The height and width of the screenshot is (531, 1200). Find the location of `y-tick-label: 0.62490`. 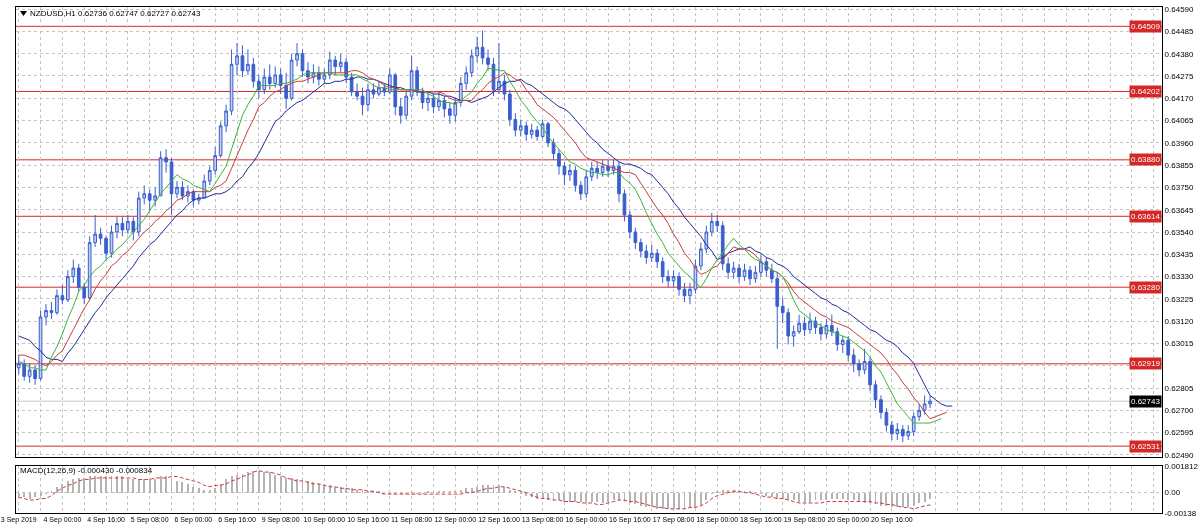

y-tick-label: 0.62490 is located at coordinates (1179, 455).